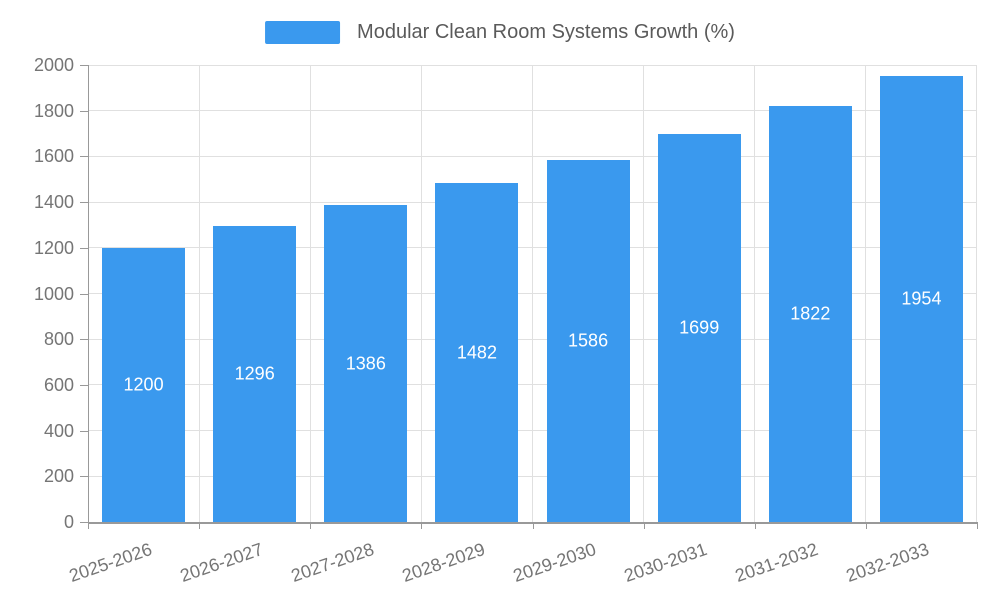  Describe the element at coordinates (68, 522) in the screenshot. I see `y-tick-label: 0` at that location.